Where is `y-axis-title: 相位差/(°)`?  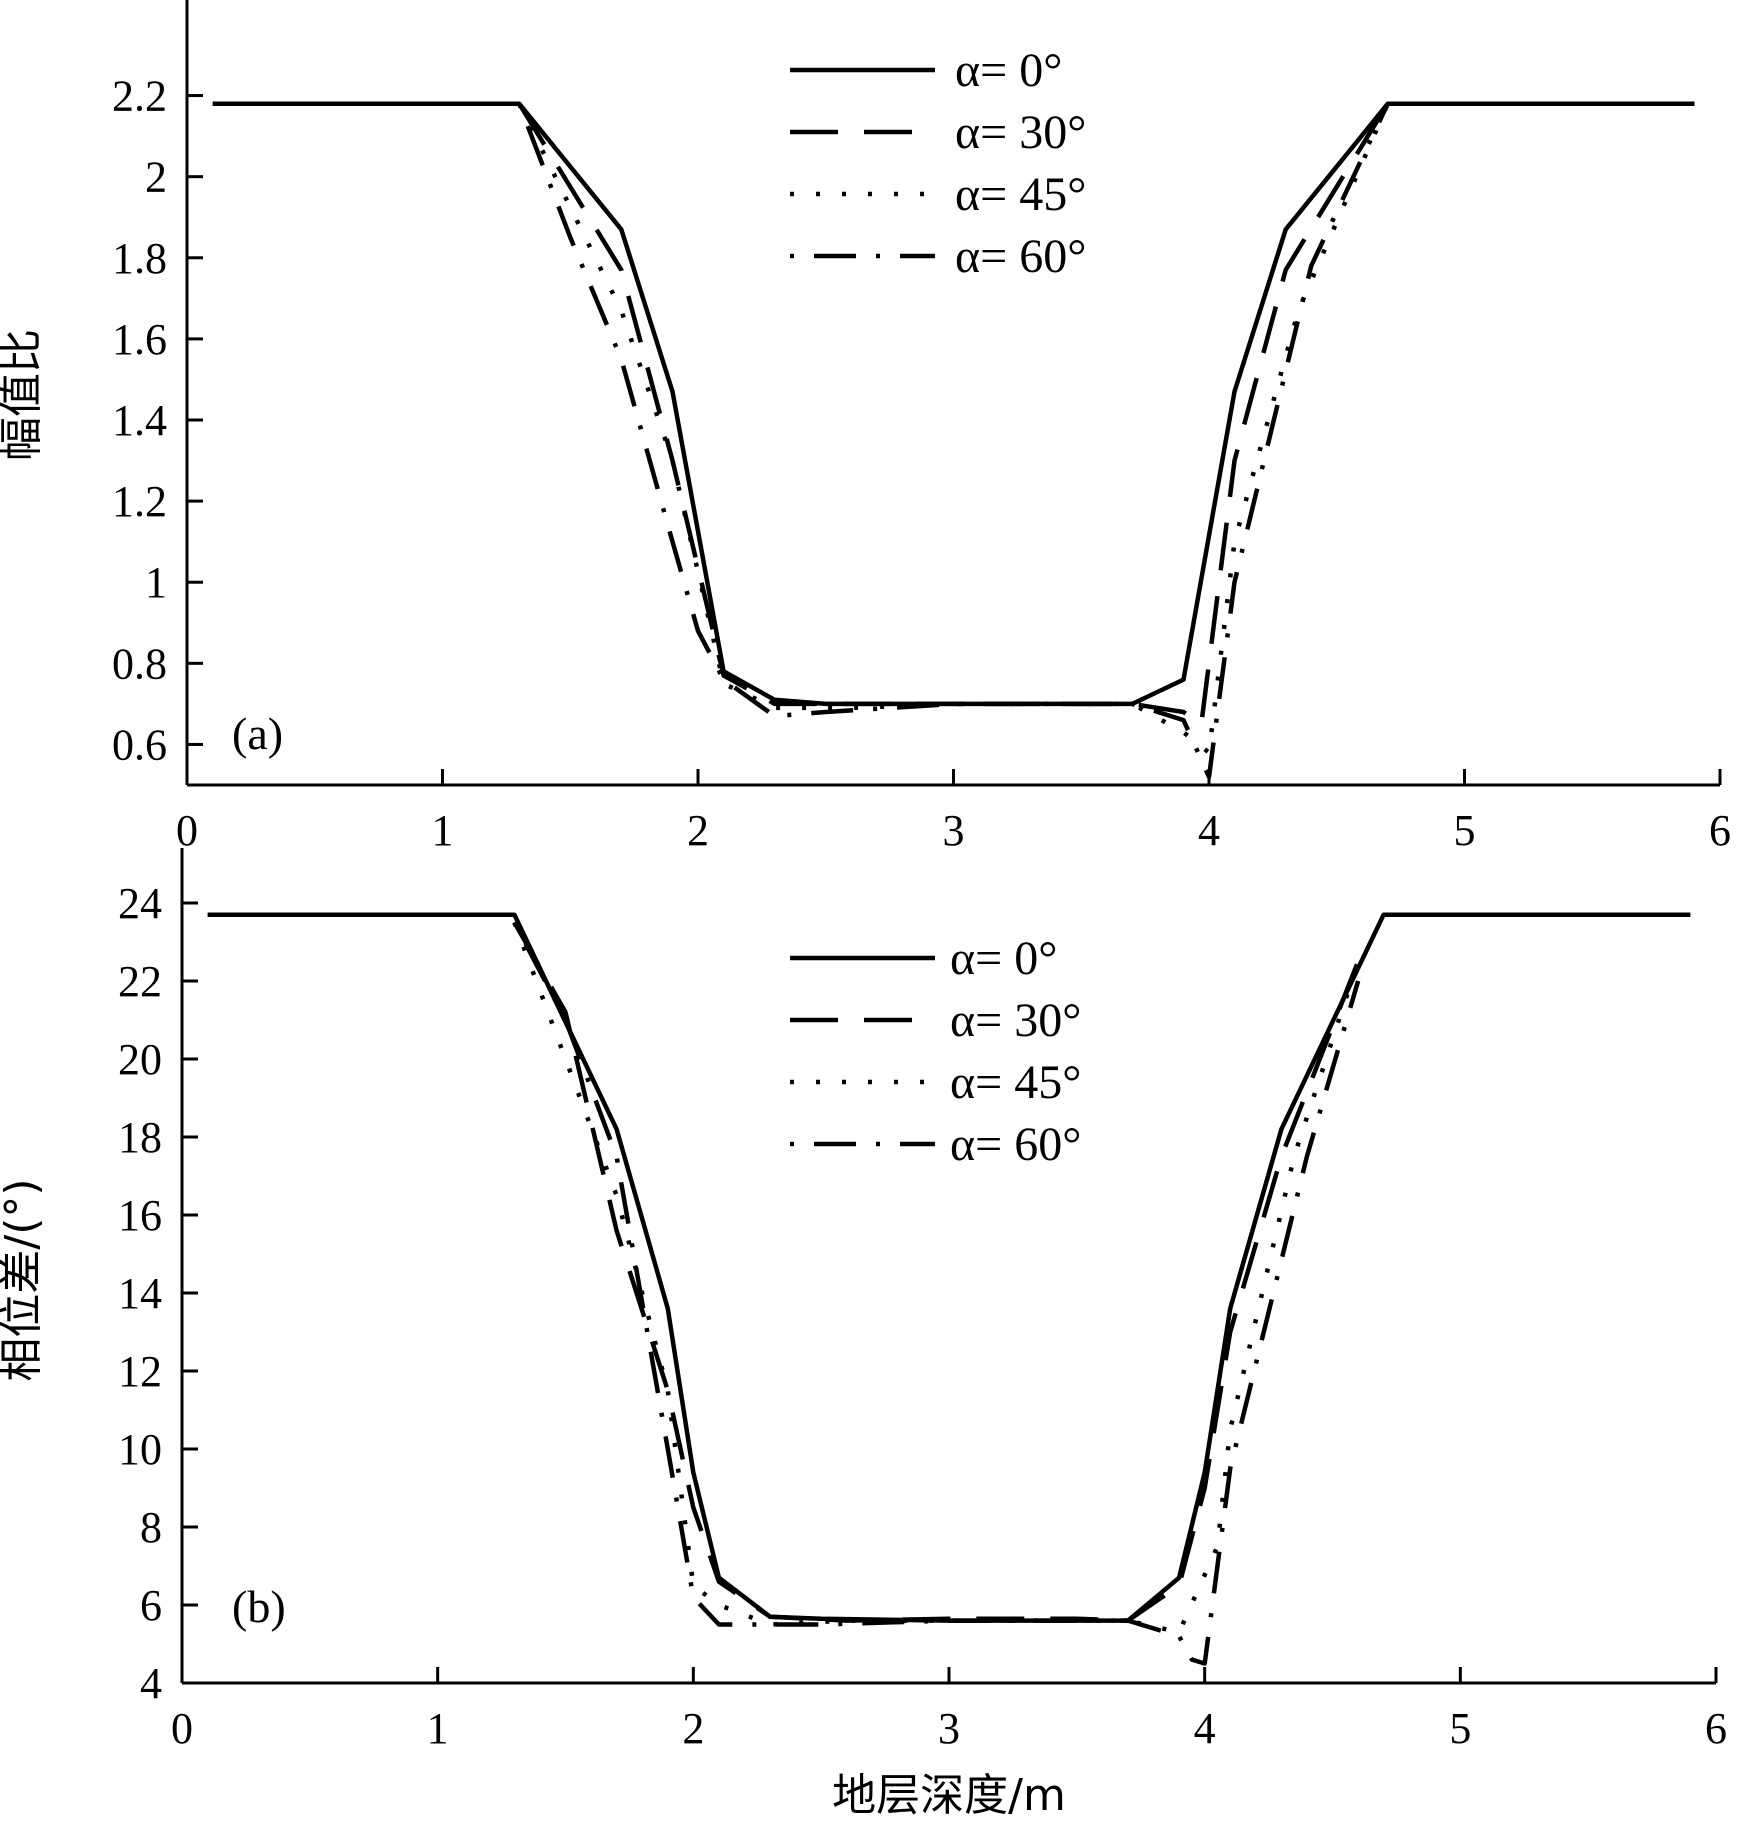
y-axis-title: 相位差/(°) is located at coordinates (23, 1279).